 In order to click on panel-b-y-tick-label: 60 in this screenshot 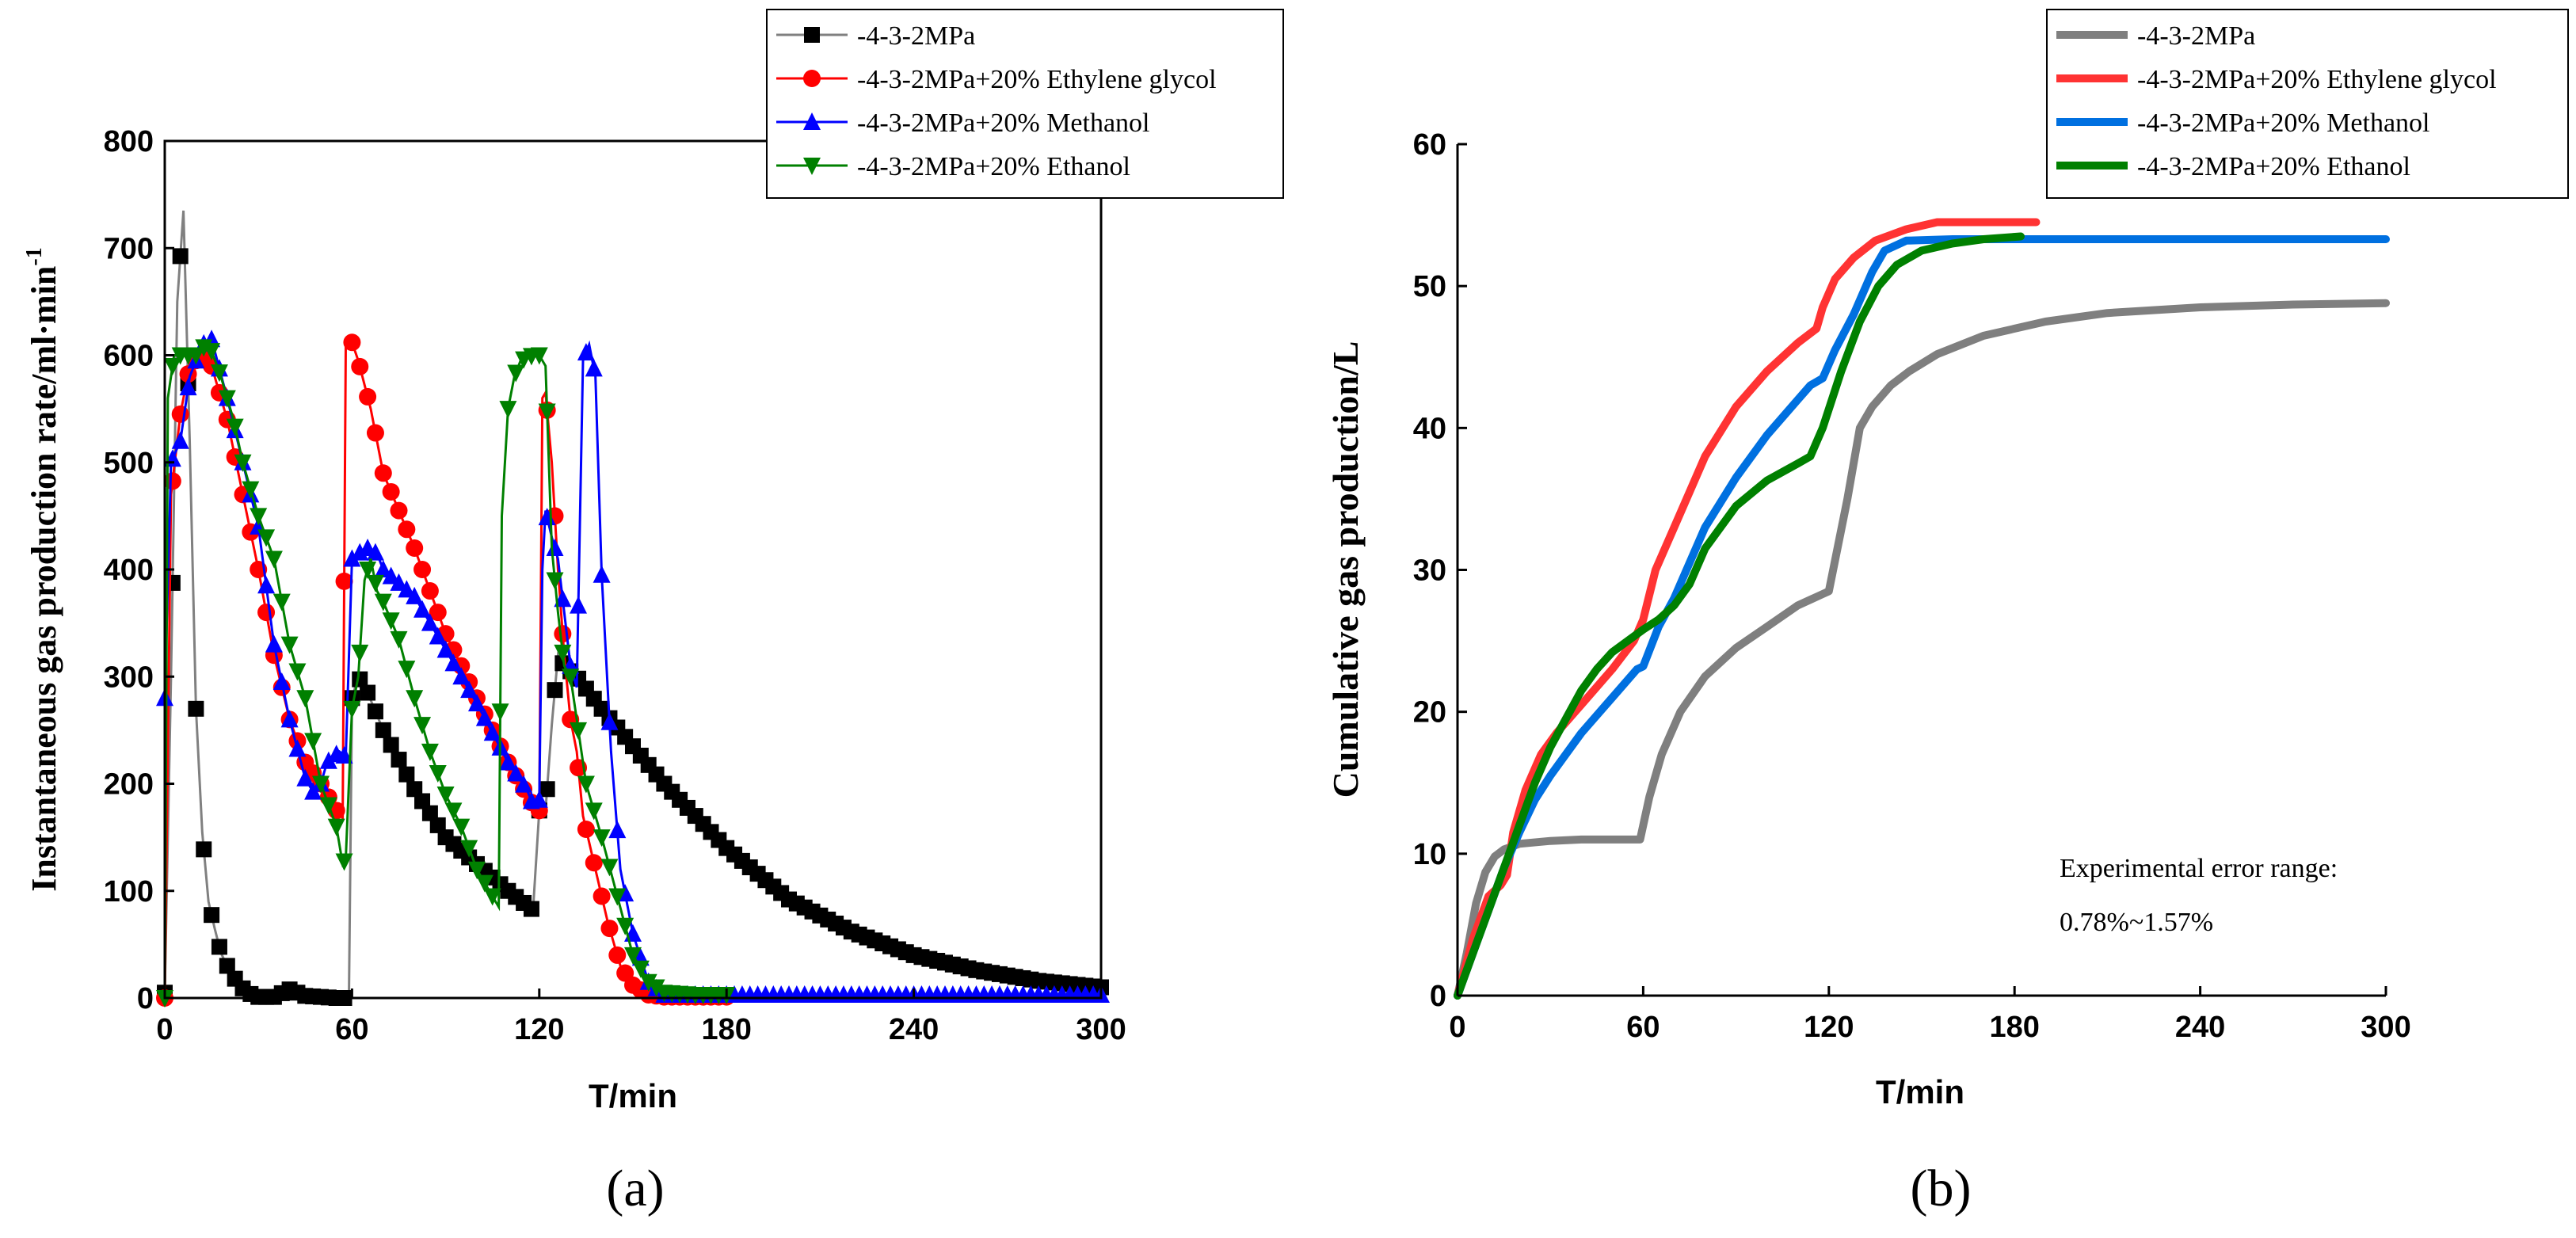, I will do `click(1429, 145)`.